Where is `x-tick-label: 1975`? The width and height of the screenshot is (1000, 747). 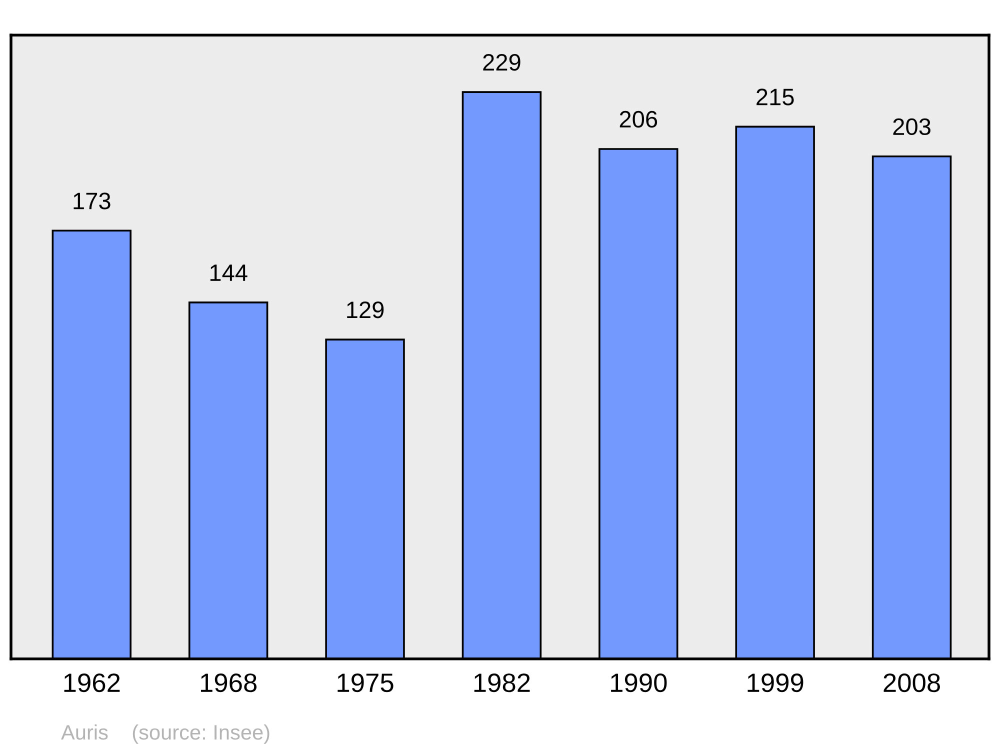 x-tick-label: 1975 is located at coordinates (366, 682).